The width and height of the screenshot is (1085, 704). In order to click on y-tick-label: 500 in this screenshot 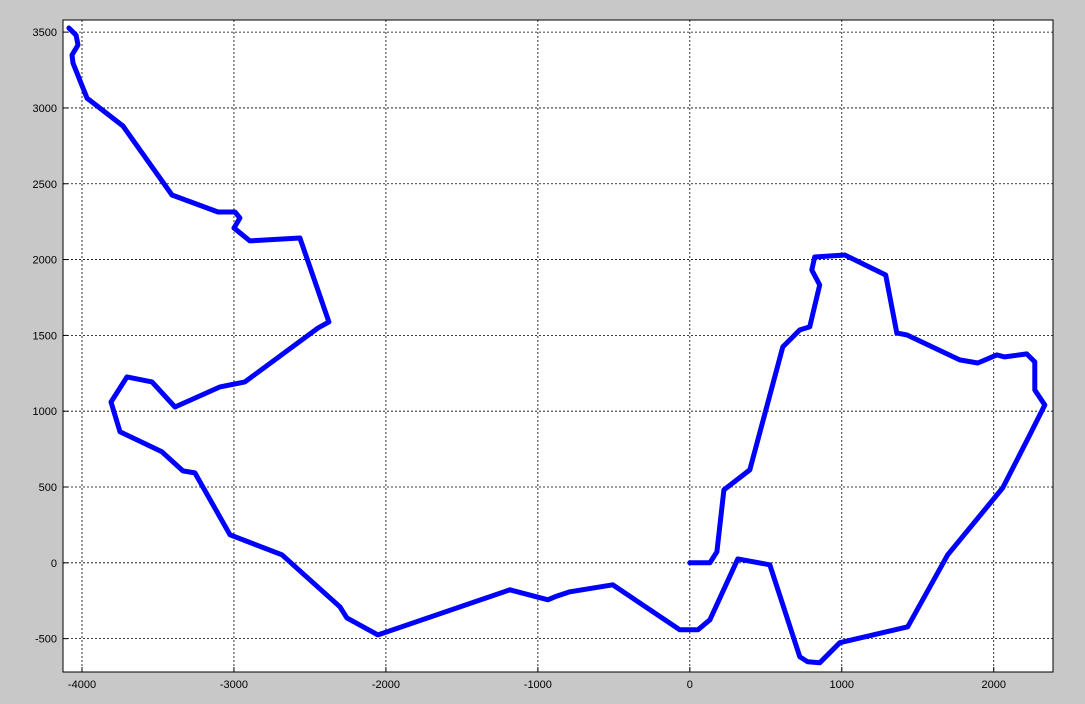, I will do `click(48, 488)`.